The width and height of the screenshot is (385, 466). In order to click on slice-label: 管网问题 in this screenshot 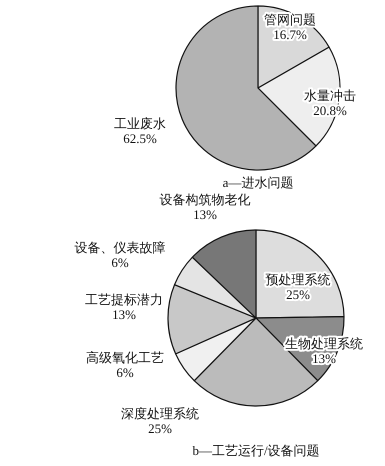, I will do `click(290, 19)`.